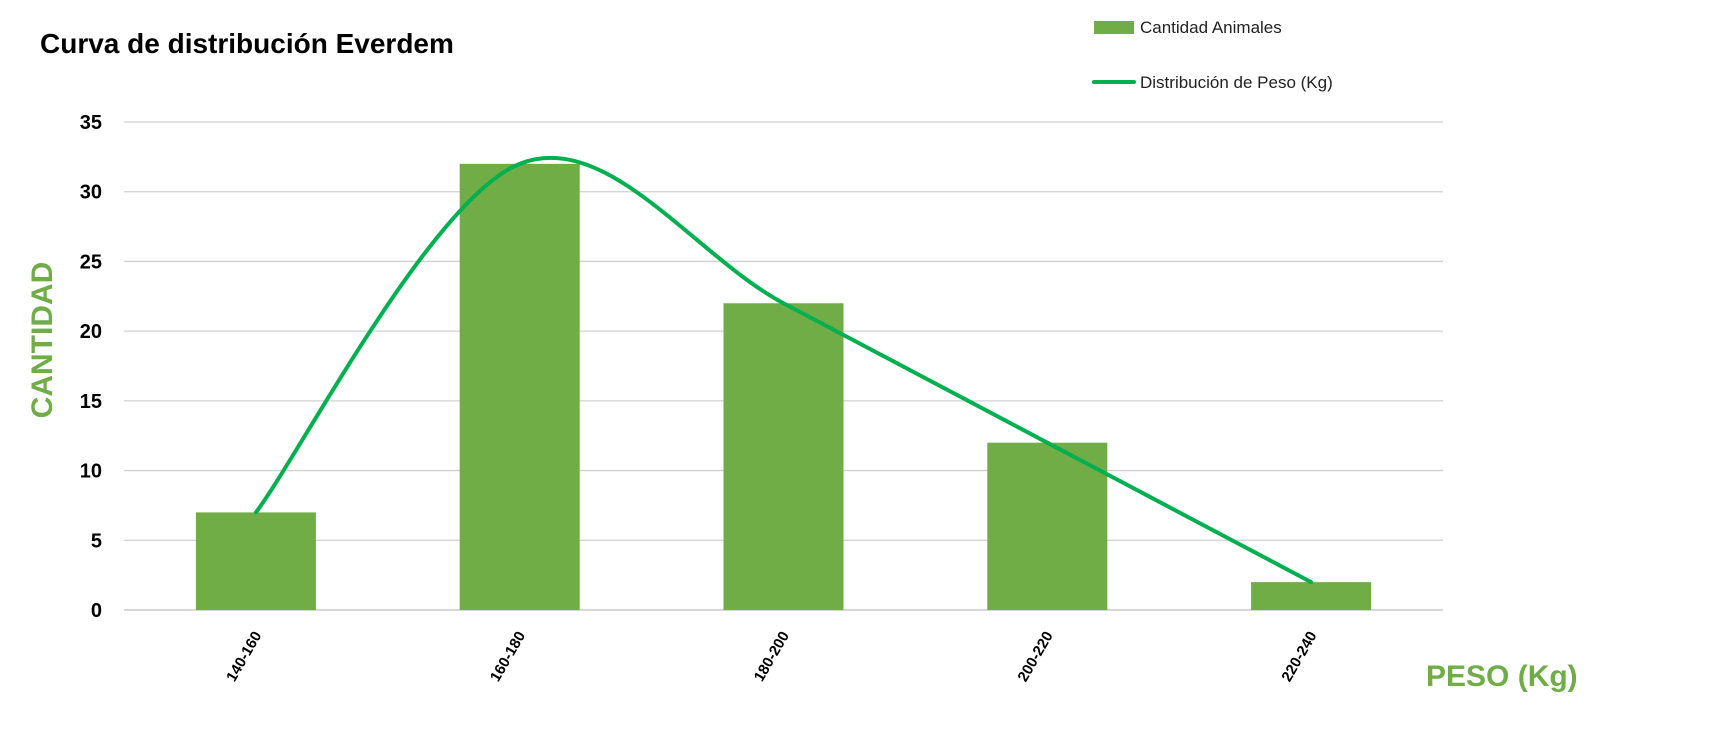 This screenshot has width=1726, height=744. I want to click on x-tick-label: 200-220, so click(1036, 657).